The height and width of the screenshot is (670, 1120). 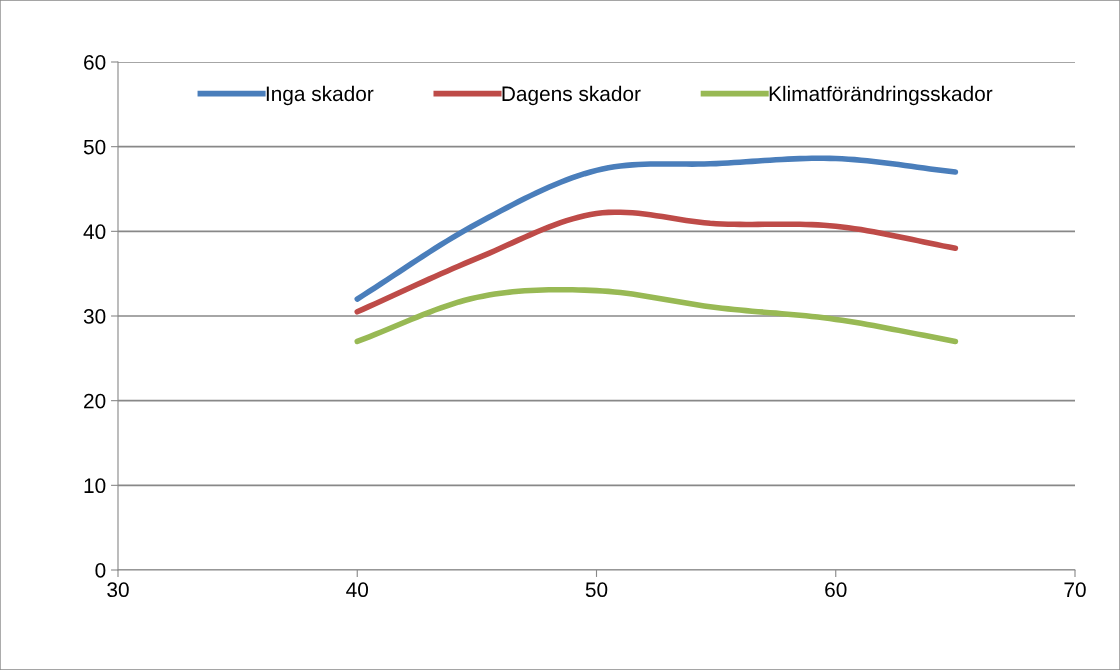 I want to click on x-tick-label: 60, so click(x=836, y=590).